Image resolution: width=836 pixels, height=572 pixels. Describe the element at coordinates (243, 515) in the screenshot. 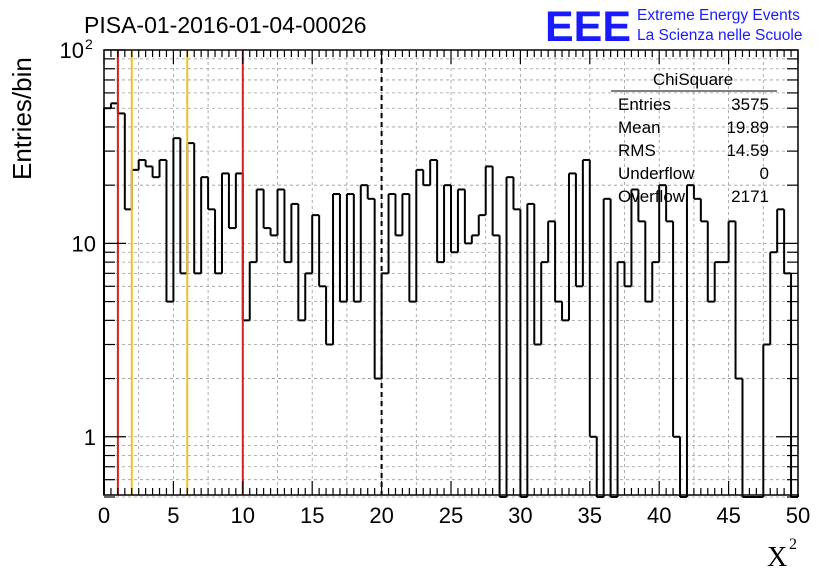

I see `x-tick-label: 10` at that location.